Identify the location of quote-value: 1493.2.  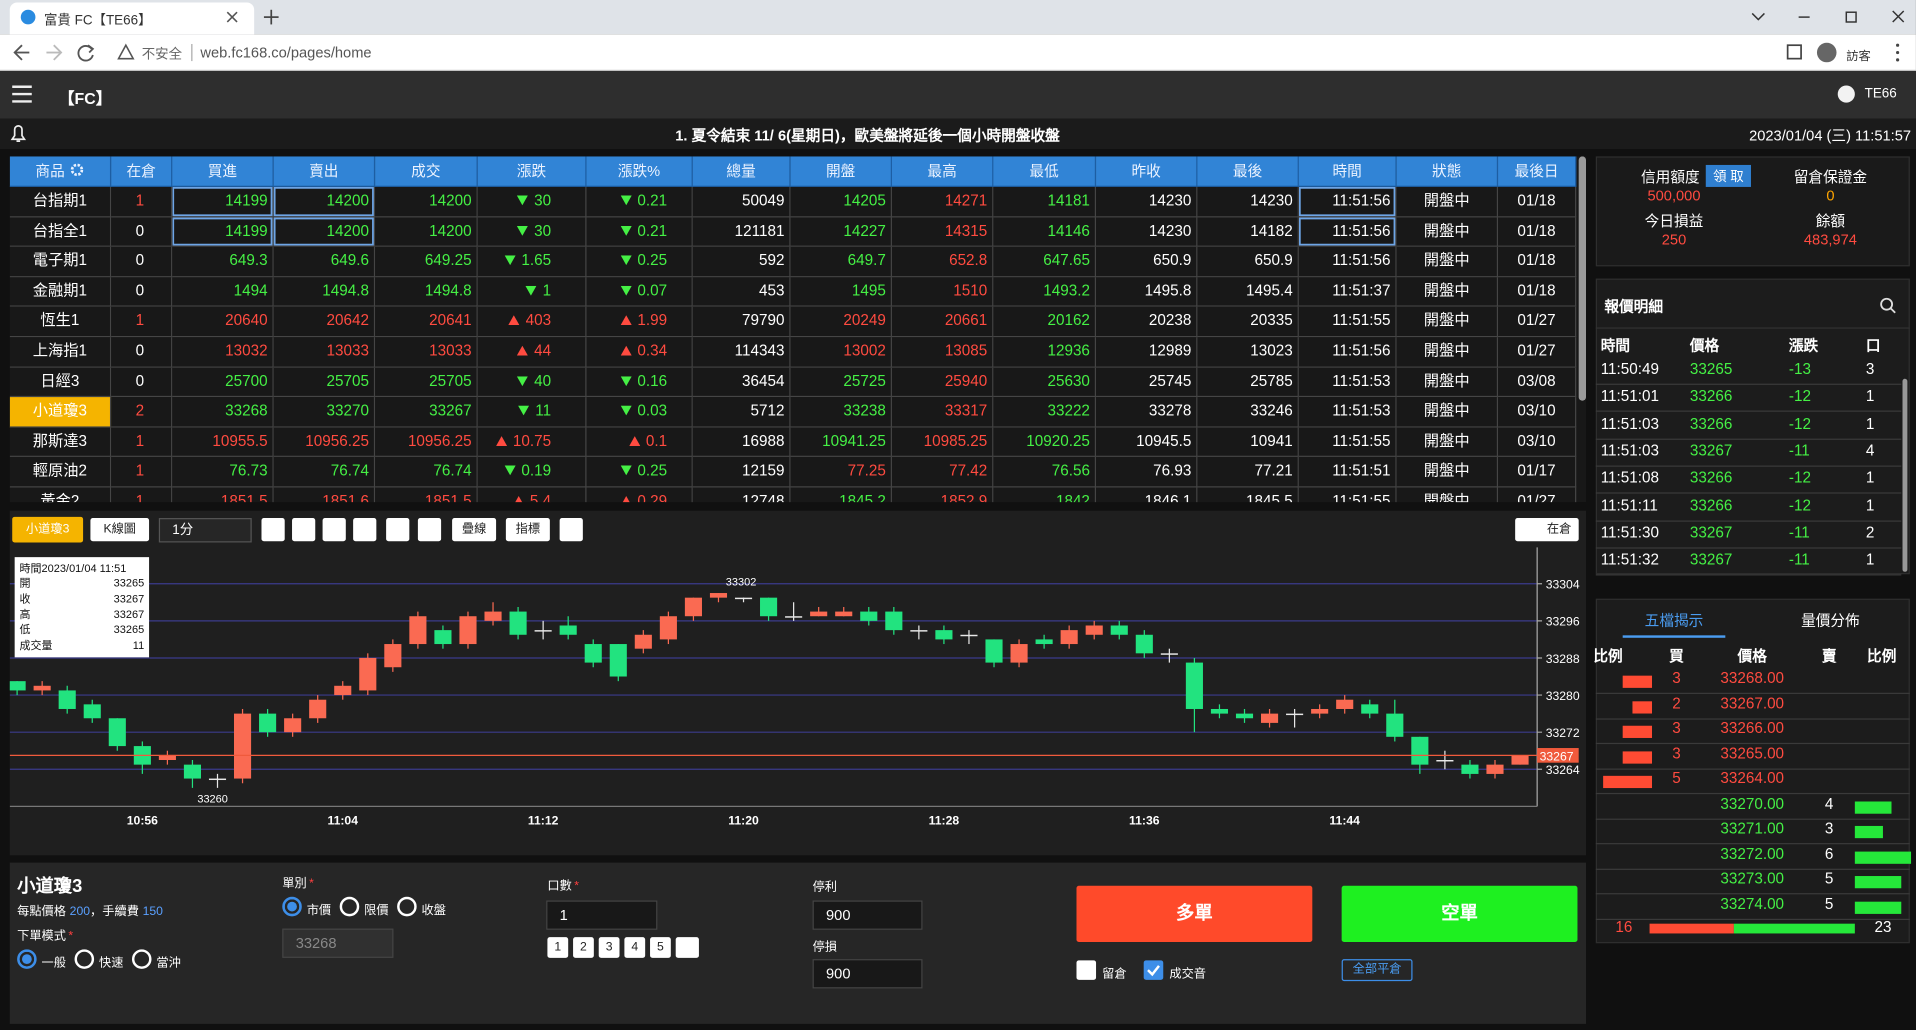
(1066, 290).